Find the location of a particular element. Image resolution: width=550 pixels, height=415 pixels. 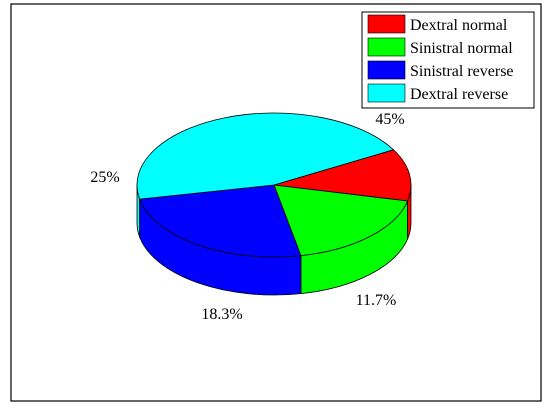

legend-label-dextral-reverse: Dextral reverse is located at coordinates (459, 94).